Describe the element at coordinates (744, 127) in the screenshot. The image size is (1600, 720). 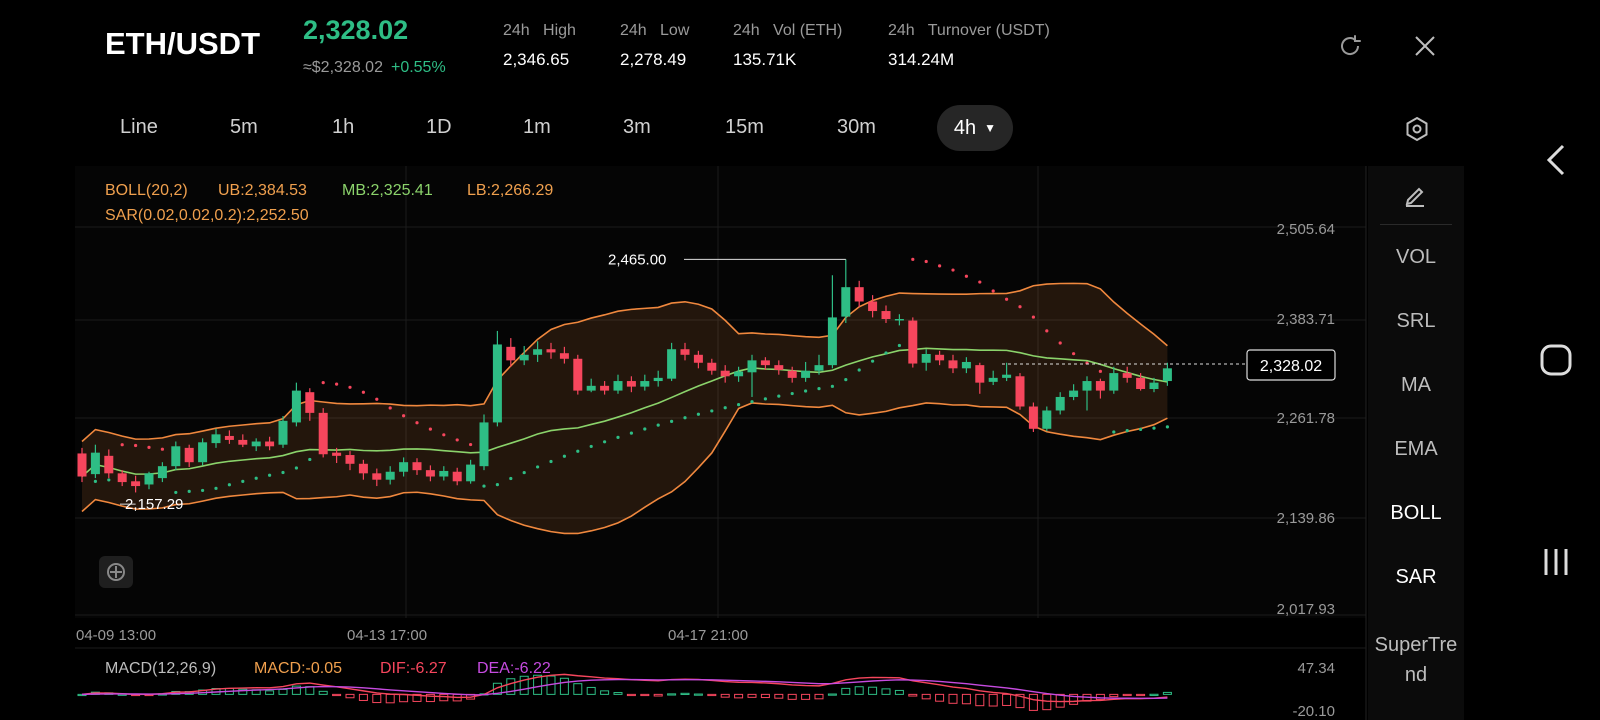
I see `tab-15m: 15m` at that location.